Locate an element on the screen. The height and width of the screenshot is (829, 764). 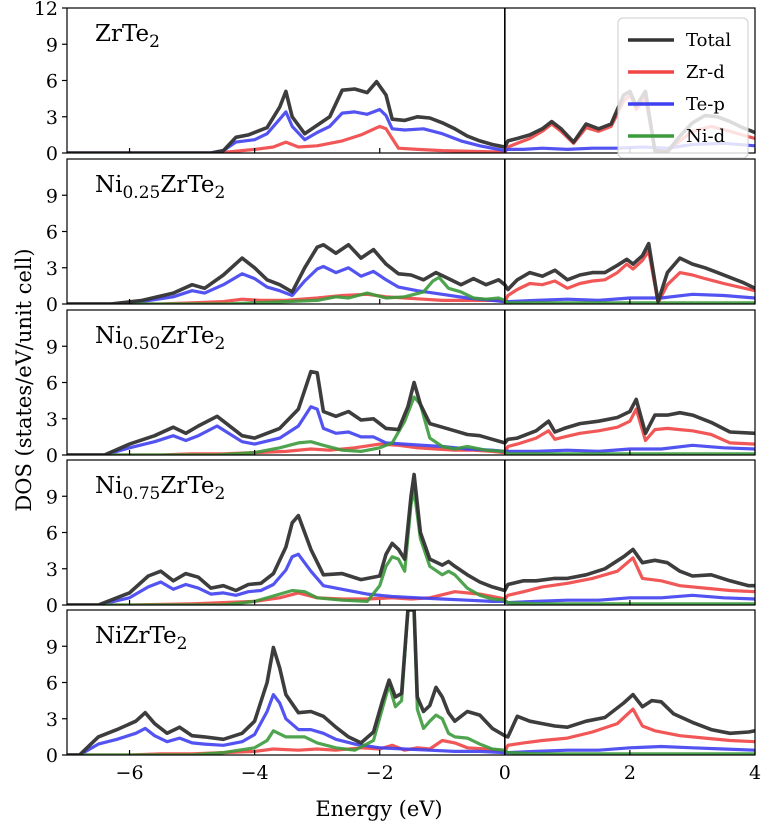
y-tick-label-panel-4: 9 is located at coordinates (52, 497).